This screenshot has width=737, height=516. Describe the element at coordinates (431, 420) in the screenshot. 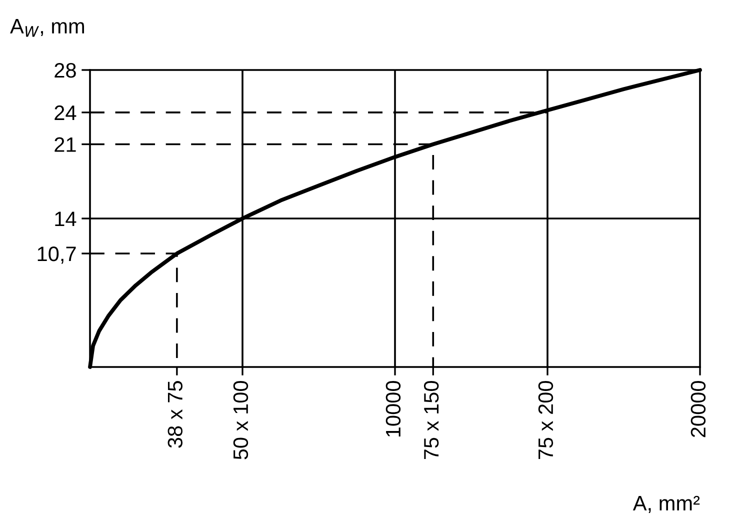

I see `x-tick-label: 75 x 150` at that location.